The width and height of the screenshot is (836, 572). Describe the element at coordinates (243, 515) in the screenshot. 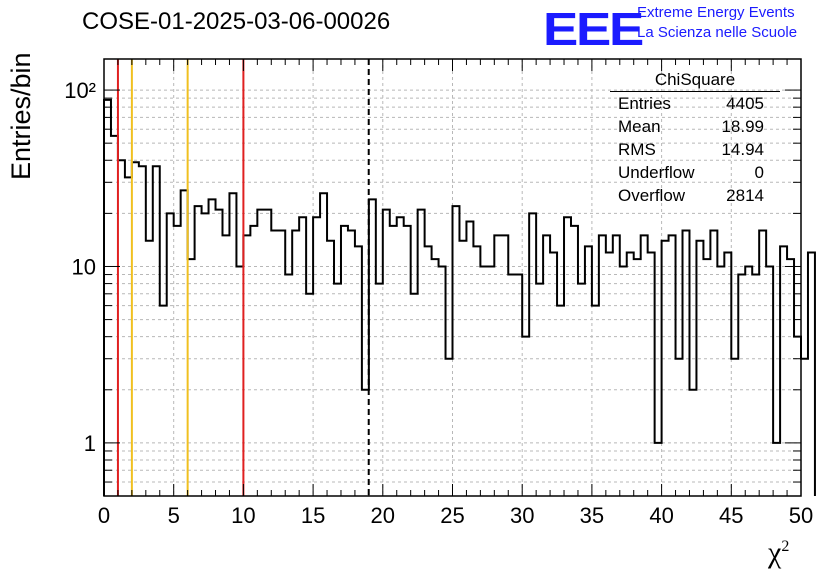

I see `x-tick-label: 10` at that location.